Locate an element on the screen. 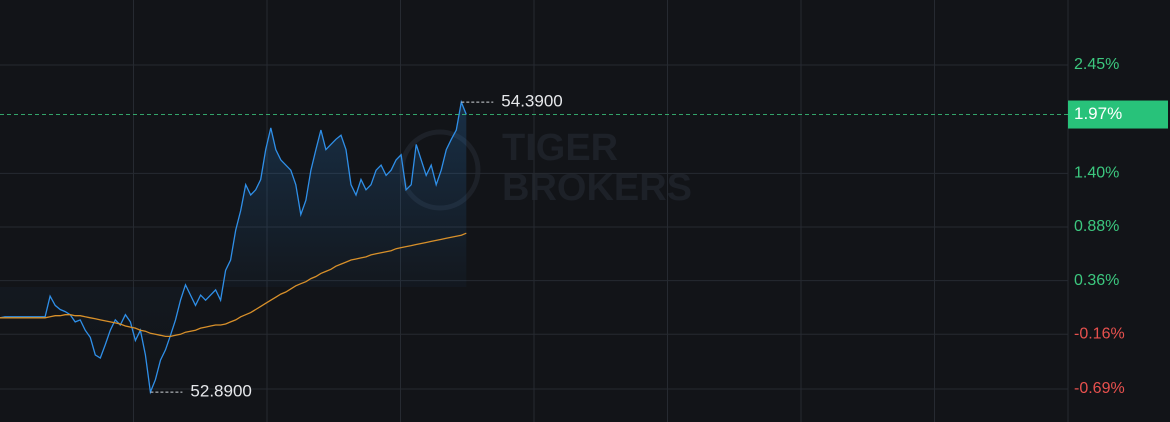 The width and height of the screenshot is (1170, 422). y-tick-label: 0.88% is located at coordinates (1096, 226).